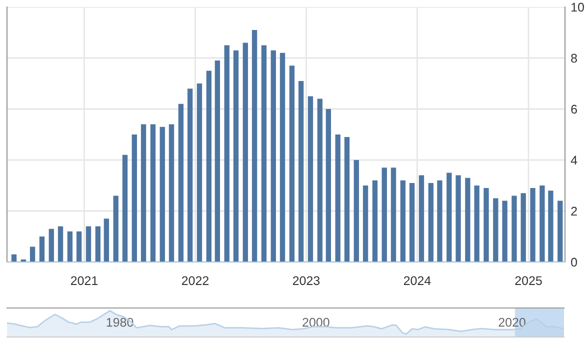  I want to click on y-tick-label: 8, so click(574, 58).